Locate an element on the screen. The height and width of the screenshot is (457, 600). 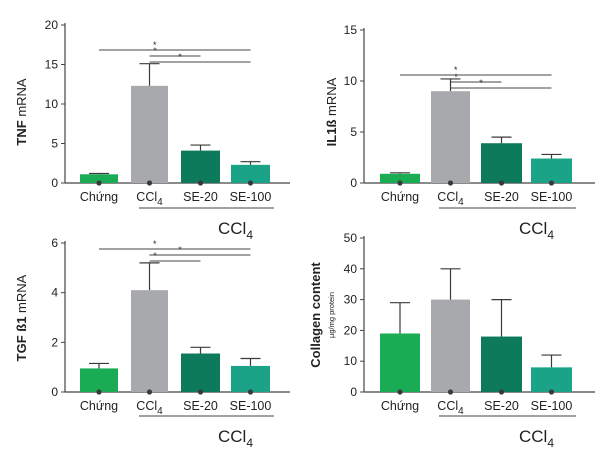
y-tick-label: 50 is located at coordinates (351, 238).